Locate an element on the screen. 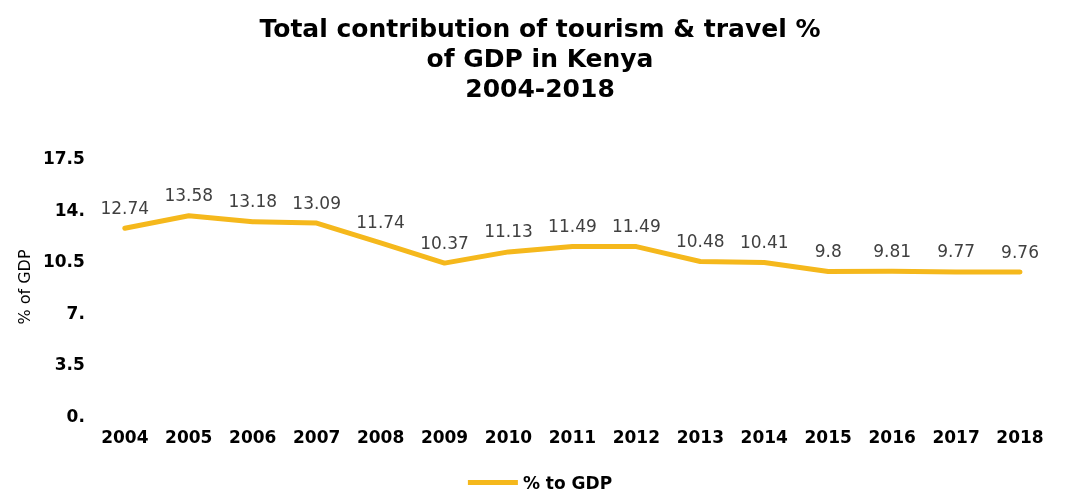 The width and height of the screenshot is (1080, 504). x-tick-label: 2012 is located at coordinates (636, 436).